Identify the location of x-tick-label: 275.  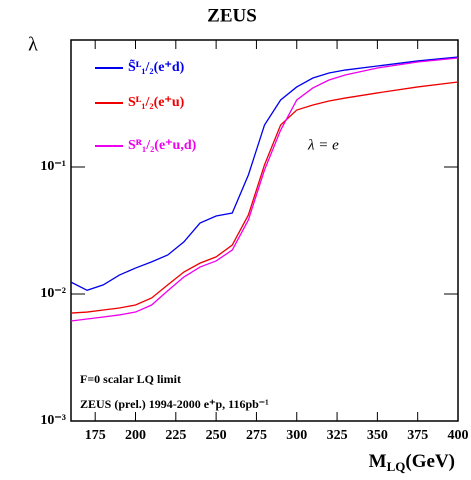
(256, 435).